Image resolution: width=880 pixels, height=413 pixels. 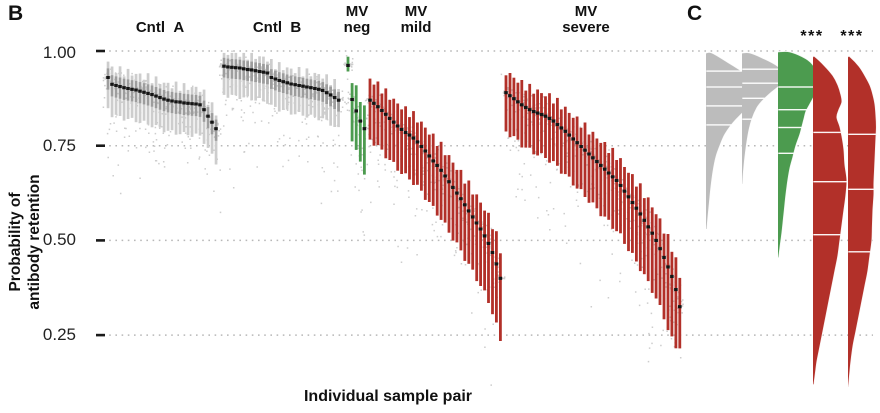 I want to click on violin-cntl-b, so click(x=763, y=117).